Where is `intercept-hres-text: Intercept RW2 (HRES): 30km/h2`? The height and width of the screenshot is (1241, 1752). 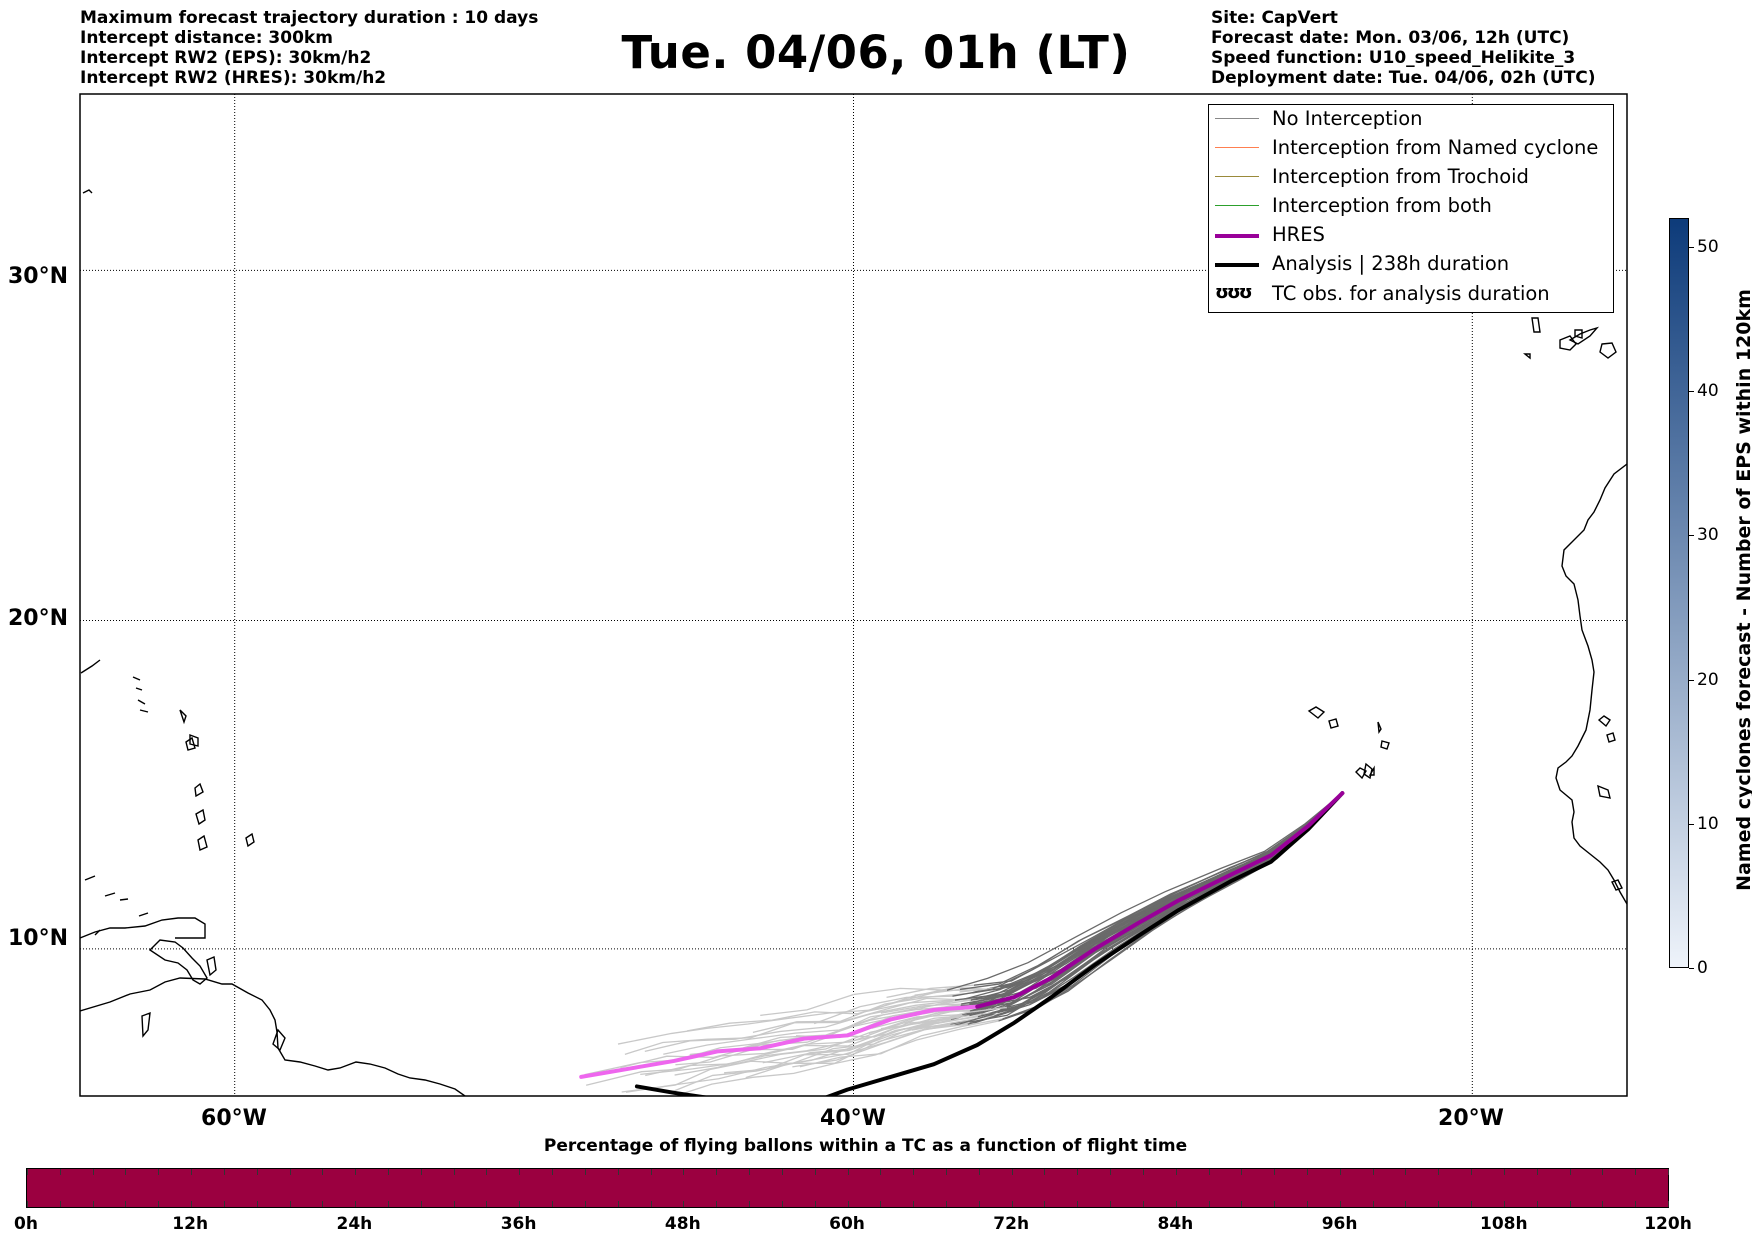 intercept-hres-text: Intercept RW2 (HRES): 30km/h2 is located at coordinates (233, 78).